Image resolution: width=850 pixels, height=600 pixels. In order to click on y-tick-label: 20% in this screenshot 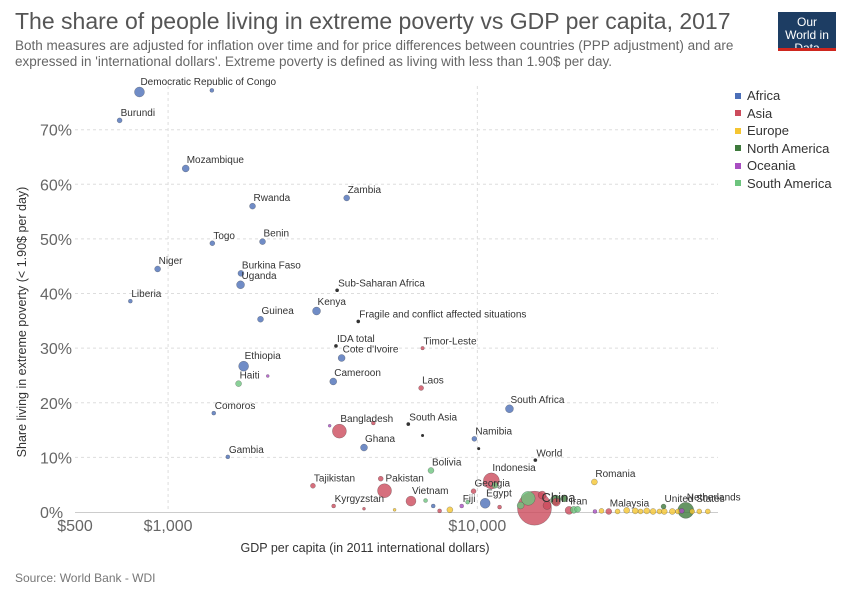, I will do `click(56, 404)`.